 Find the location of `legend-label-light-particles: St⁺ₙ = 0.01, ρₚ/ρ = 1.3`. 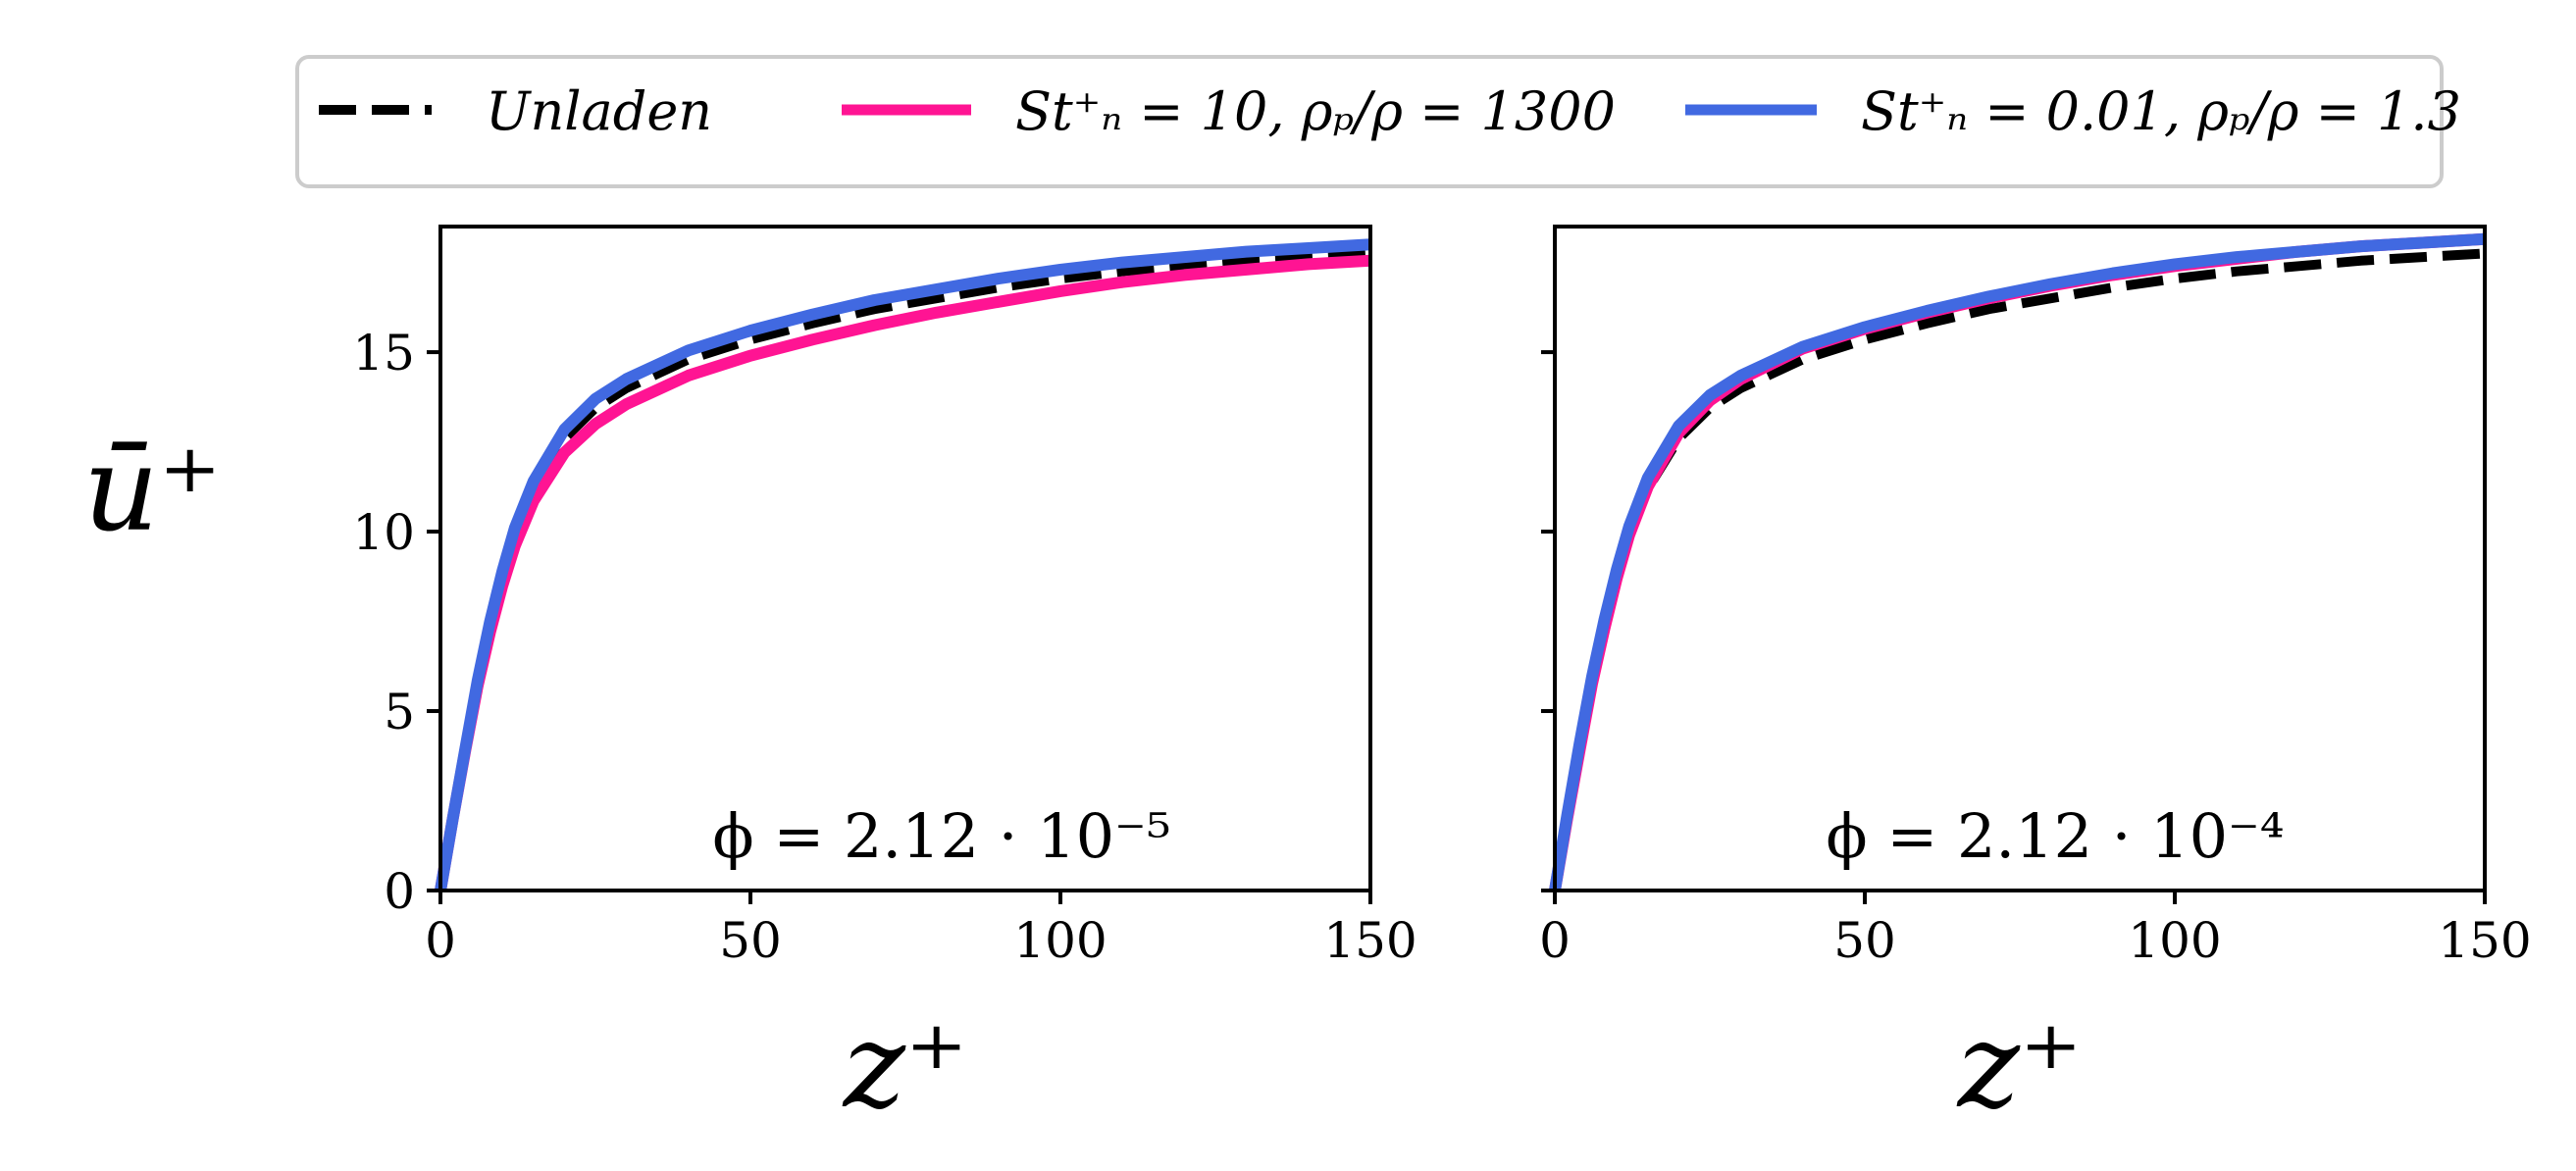

legend-label-light-particles: St⁺ₙ = 0.01, ρₚ/ρ = 1.3 is located at coordinates (2161, 111).